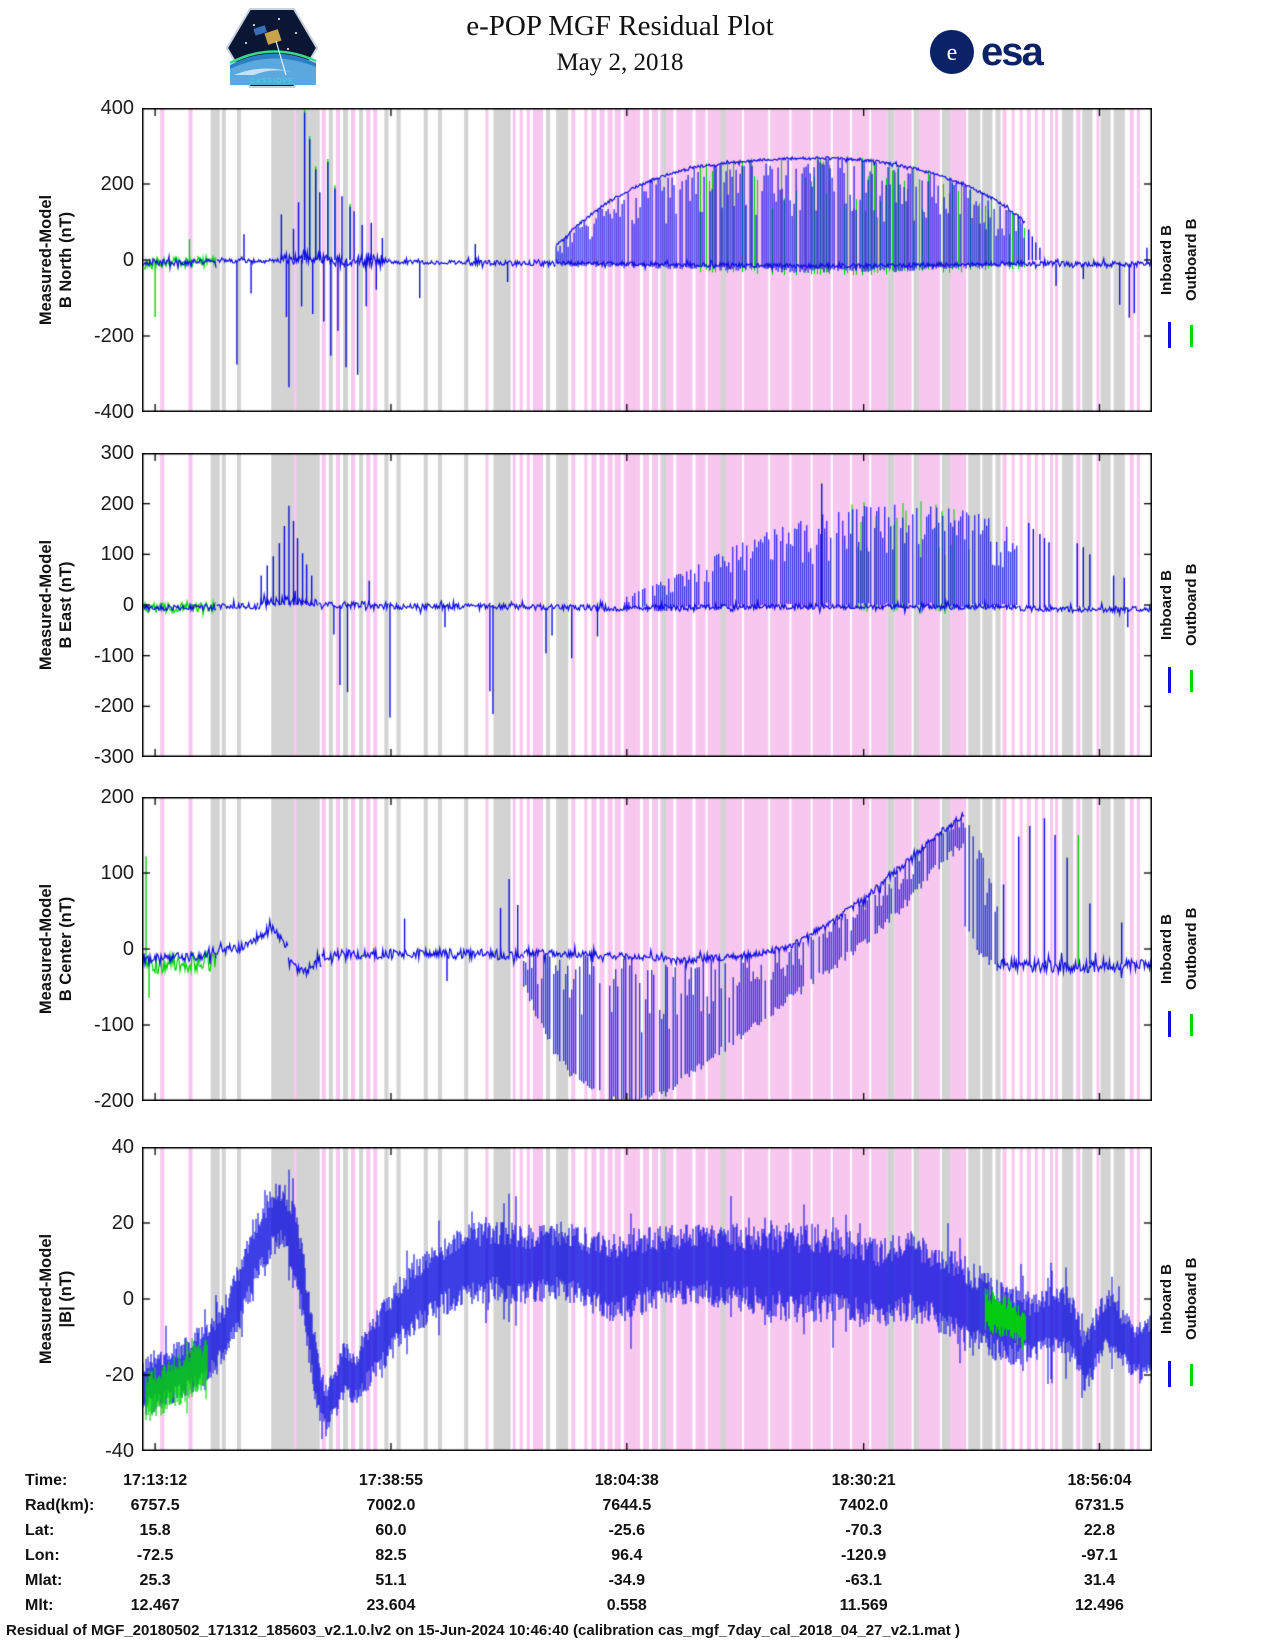  Describe the element at coordinates (1012, 52) in the screenshot. I see `esa-wordmark: esa` at that location.